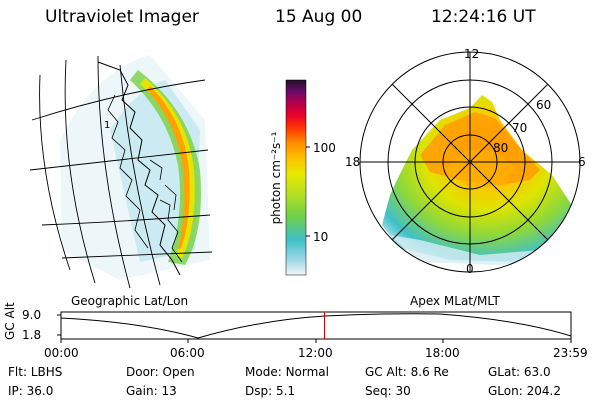 Image resolution: width=600 pixels, height=400 pixels. What do you see at coordinates (35, 372) in the screenshot?
I see `status-filter: Flt: LBHS` at bounding box center [35, 372].